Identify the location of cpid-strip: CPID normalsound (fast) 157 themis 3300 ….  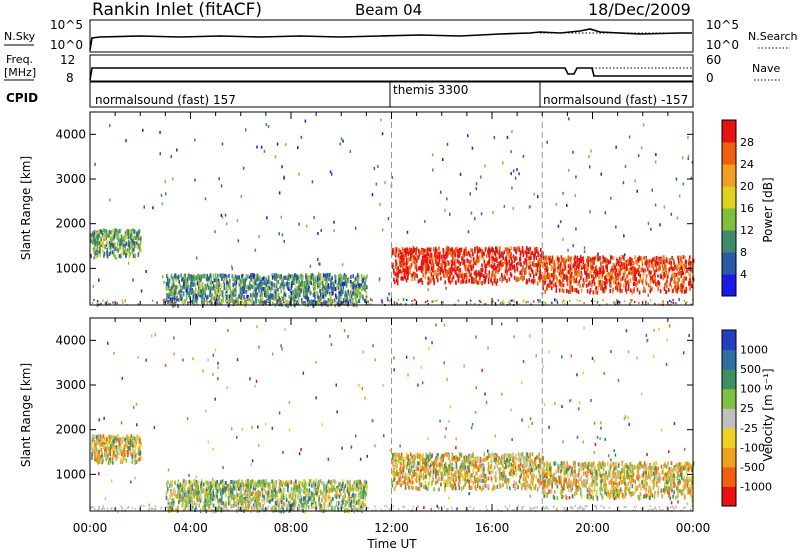
(350, 94).